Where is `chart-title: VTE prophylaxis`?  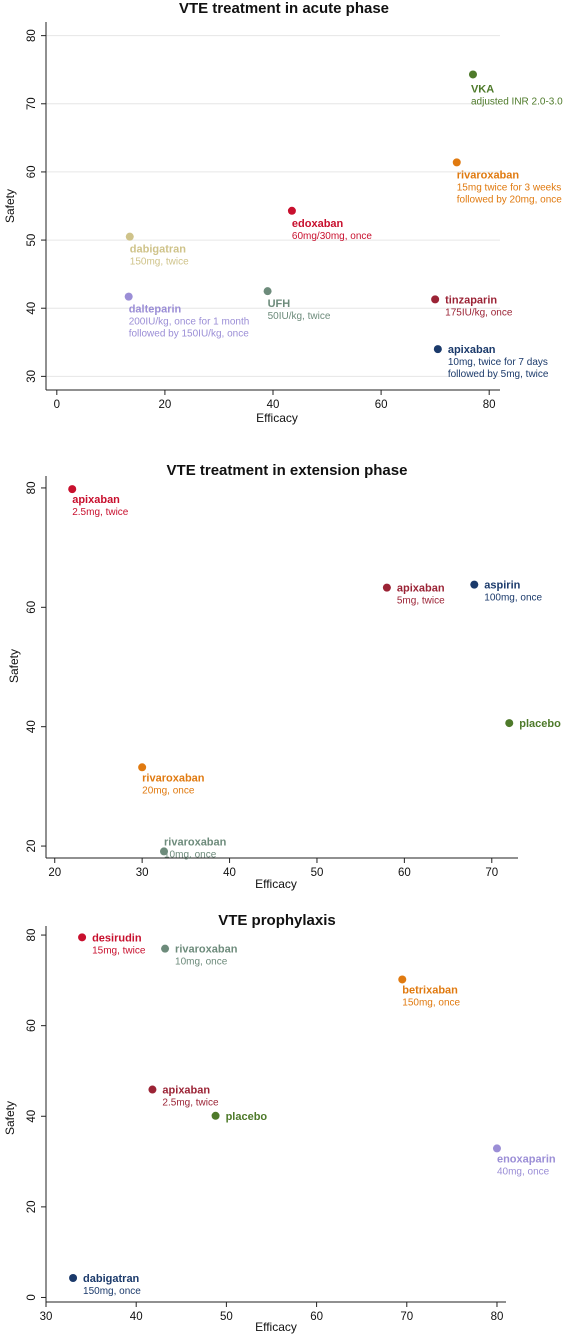
chart-title: VTE prophylaxis is located at coordinates (277, 920).